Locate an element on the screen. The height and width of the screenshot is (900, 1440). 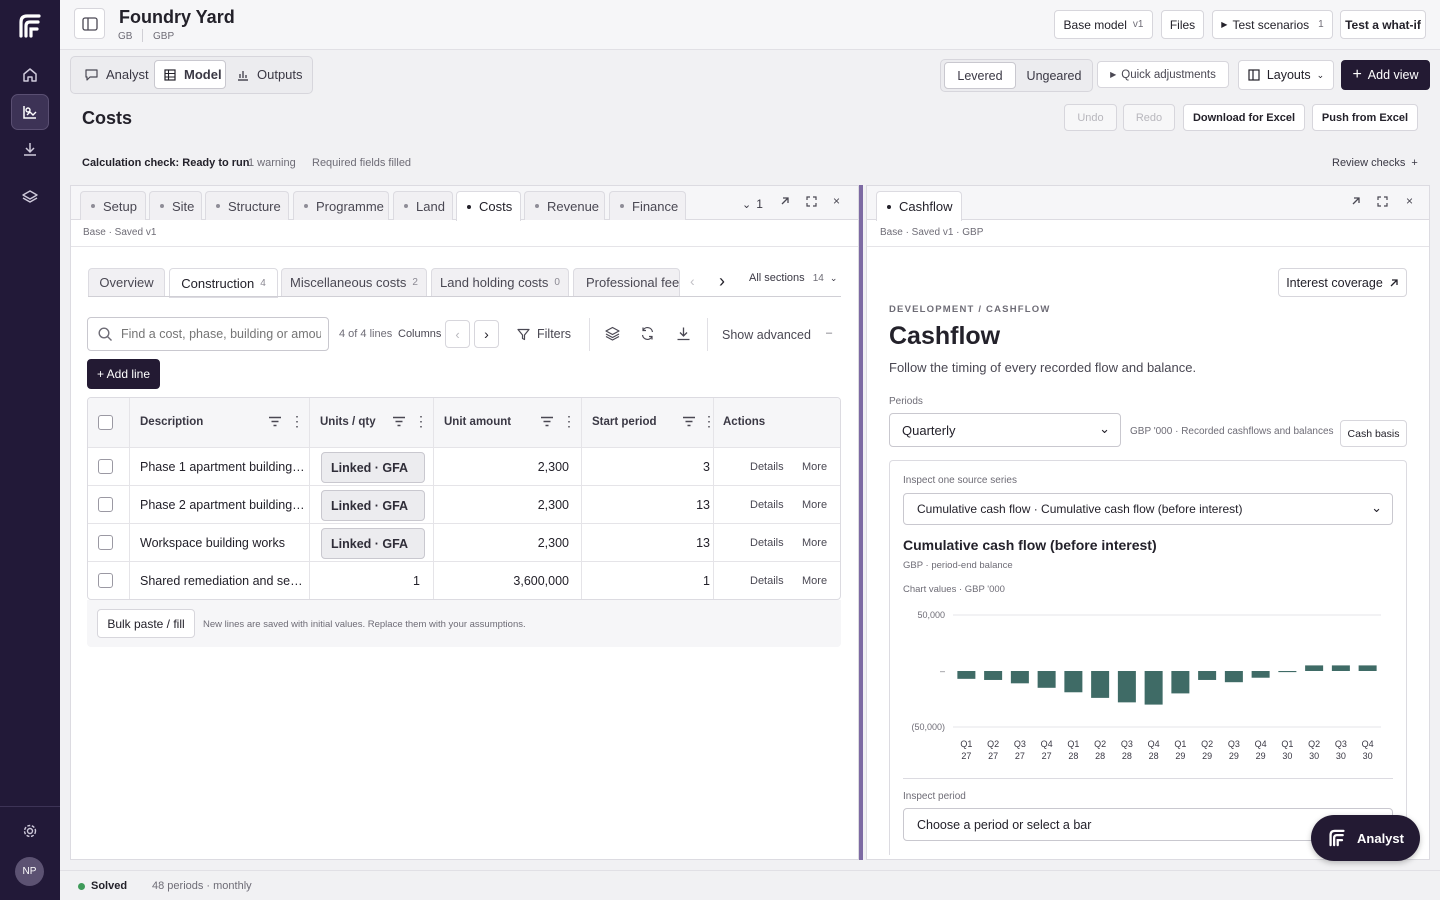
add-view-button: + Add view is located at coordinates (1385, 75).